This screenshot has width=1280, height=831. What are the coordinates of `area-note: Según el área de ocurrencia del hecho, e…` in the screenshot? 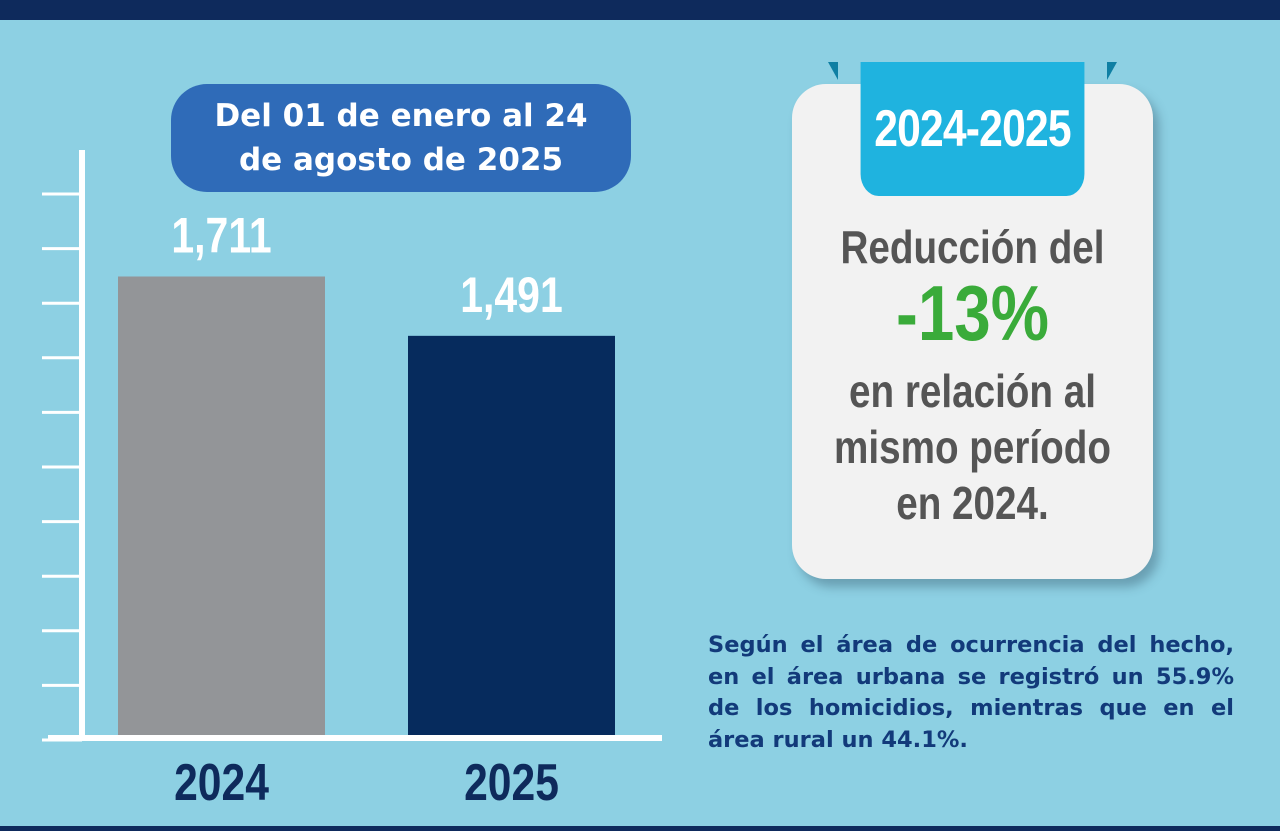 It's located at (971, 692).